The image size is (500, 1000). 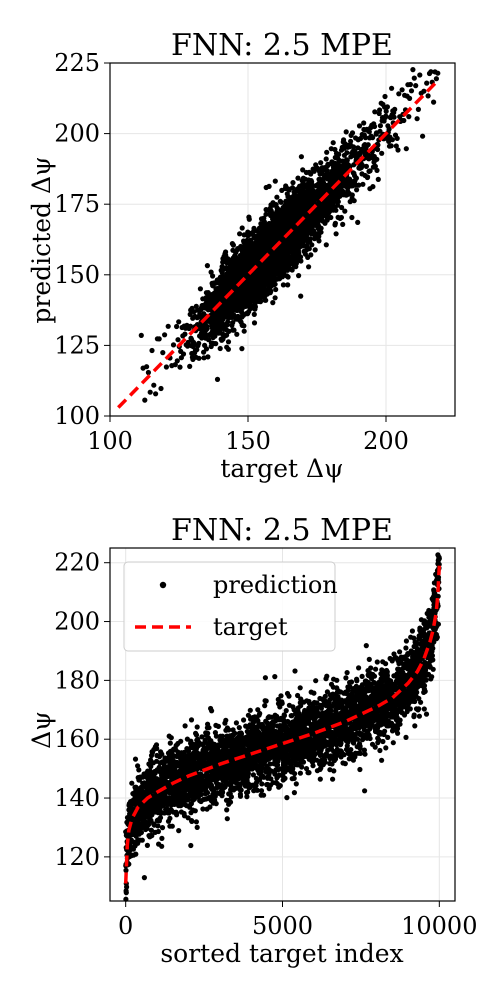 What do you see at coordinates (386, 441) in the screenshot?
I see `x-tick-label: 200` at bounding box center [386, 441].